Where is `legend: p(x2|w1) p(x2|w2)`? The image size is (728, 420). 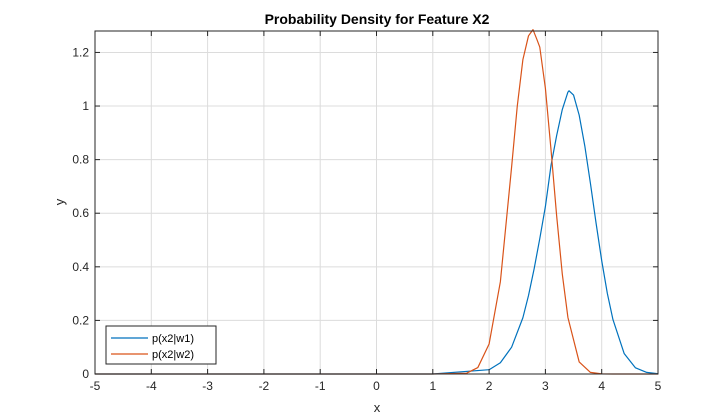
legend: p(x2|w1) p(x2|w2) is located at coordinates (161, 345).